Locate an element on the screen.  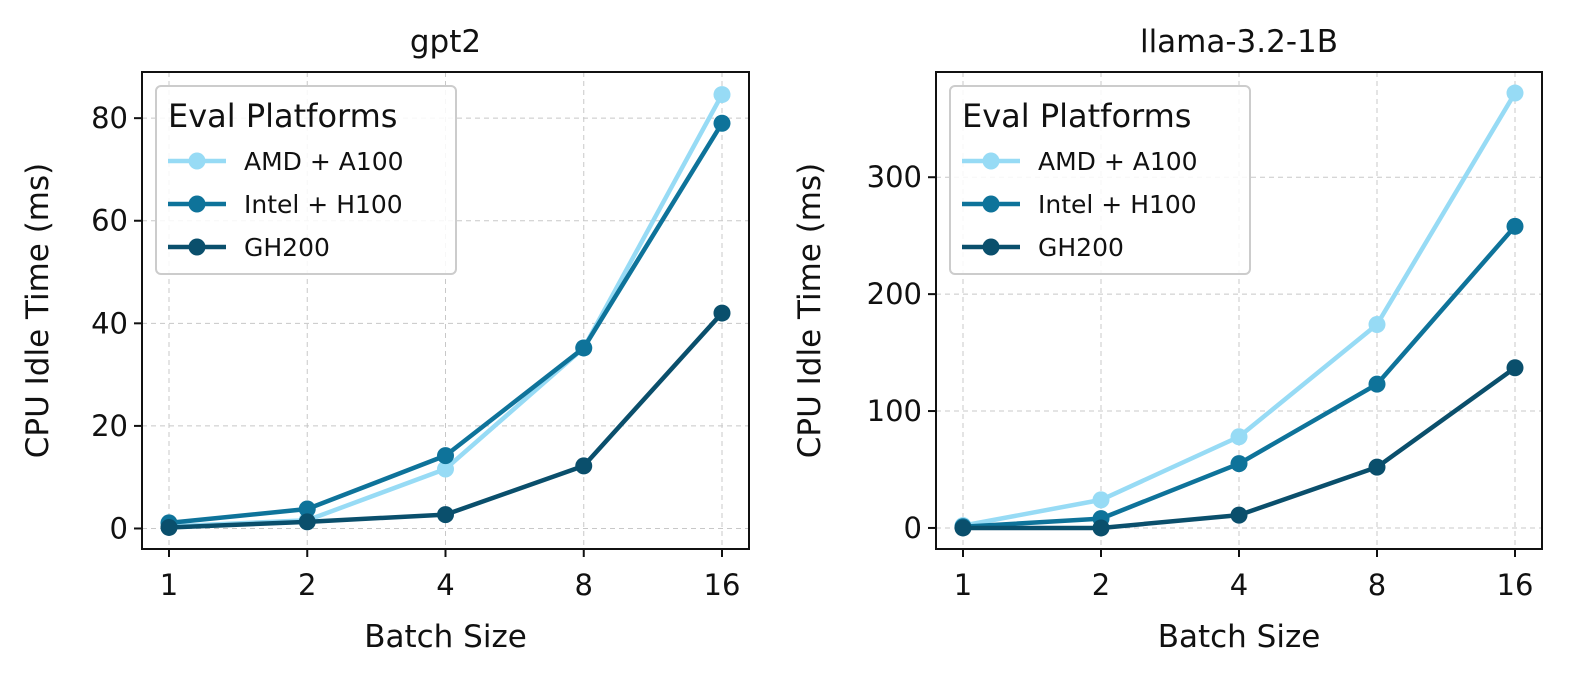
y-tick-label: 100 is located at coordinates (894, 411).